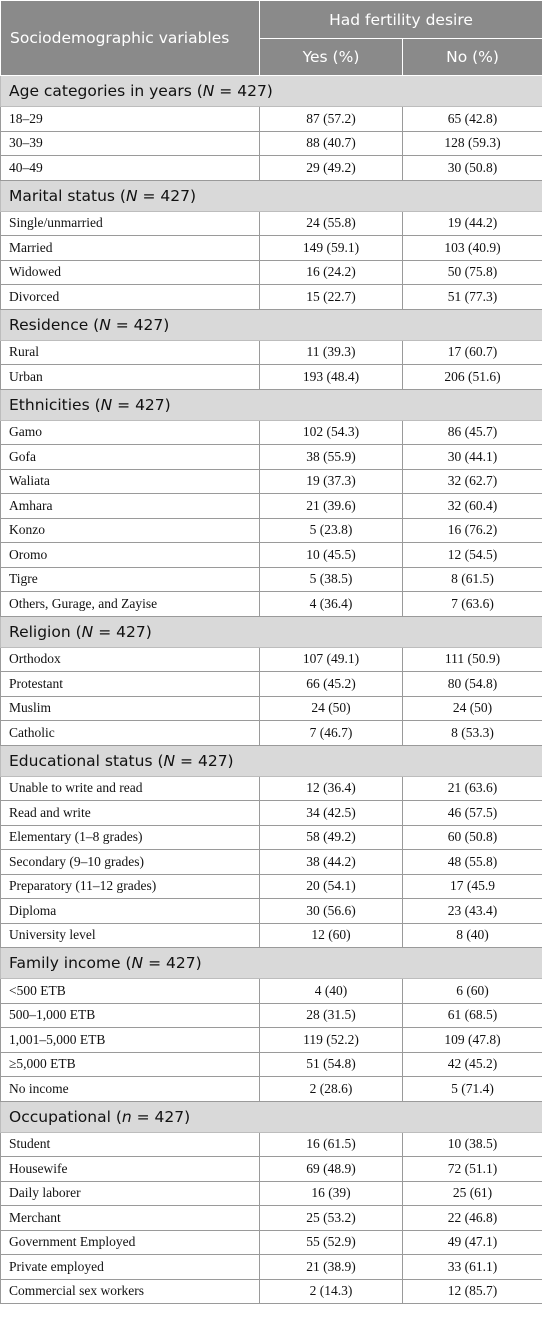  I want to click on yes-value: 38 (44.2), so click(331, 862).